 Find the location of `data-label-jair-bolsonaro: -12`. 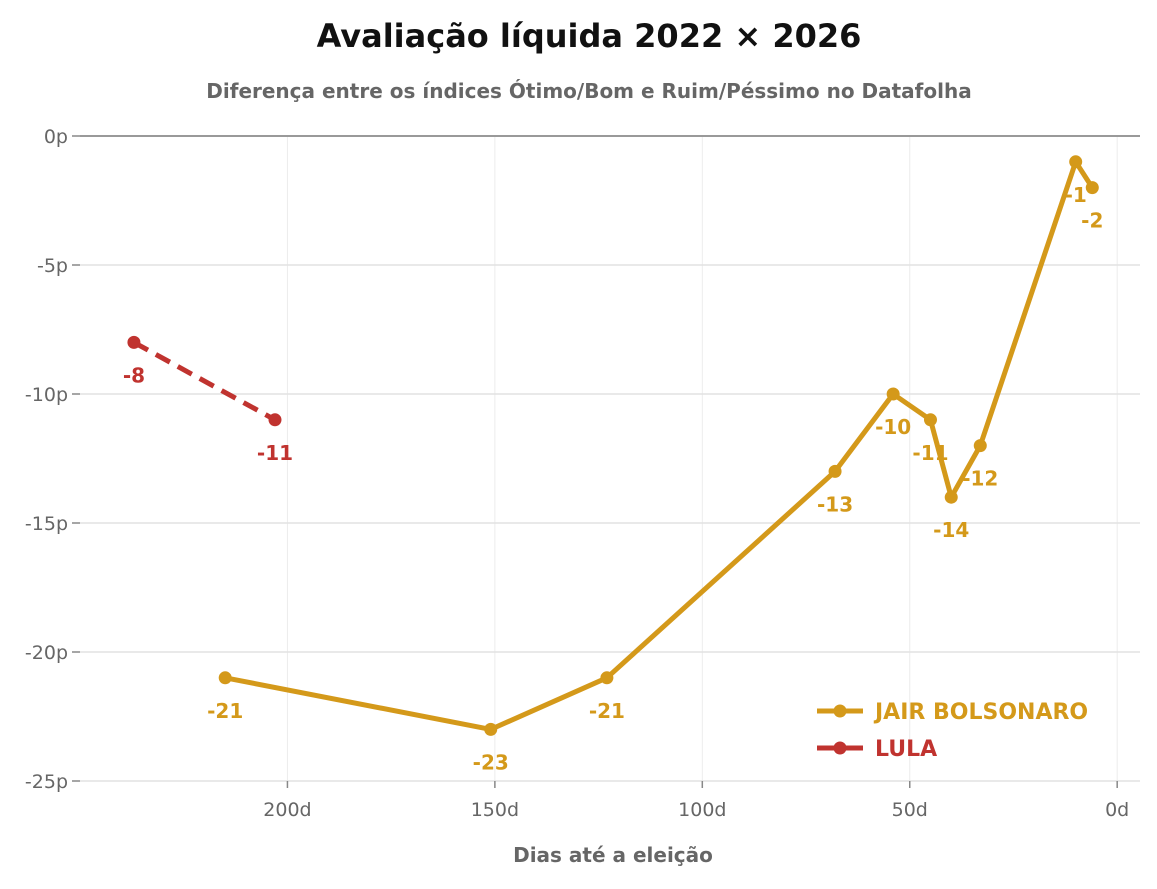

data-label-jair-bolsonaro: -12 is located at coordinates (980, 479).